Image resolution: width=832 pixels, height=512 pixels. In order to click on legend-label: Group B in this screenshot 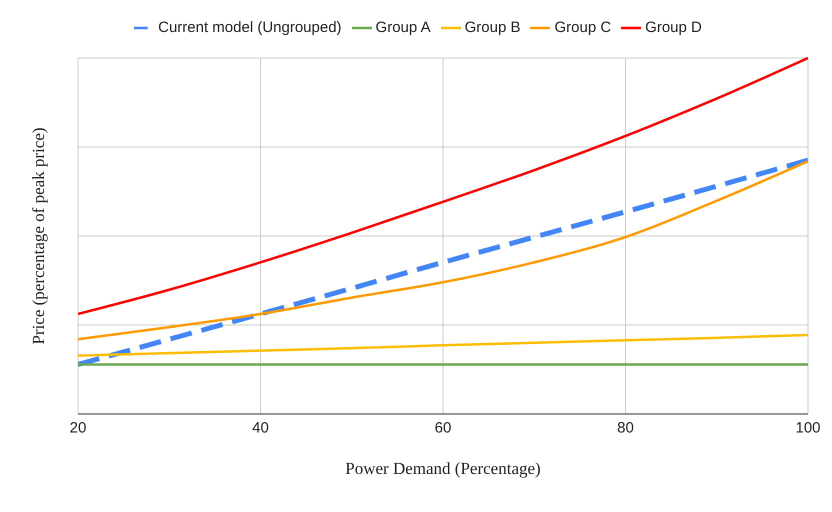, I will do `click(492, 27)`.